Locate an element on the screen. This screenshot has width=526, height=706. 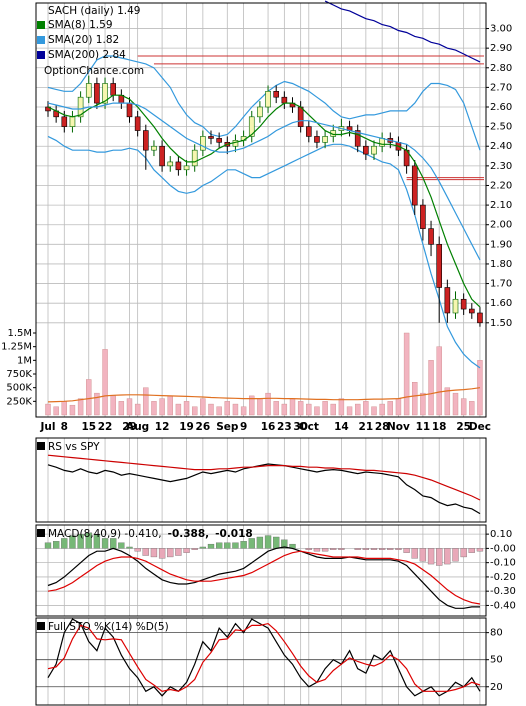
x-tick-label: 15 is located at coordinates (88, 427).